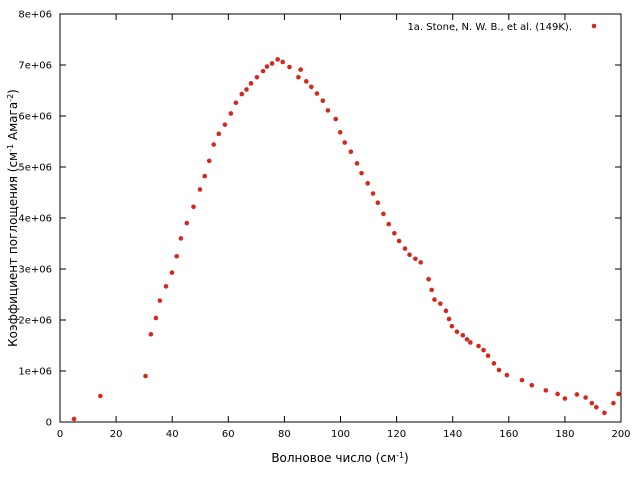 The width and height of the screenshot is (640, 480). I want to click on x-tick-label: 140, so click(452, 434).